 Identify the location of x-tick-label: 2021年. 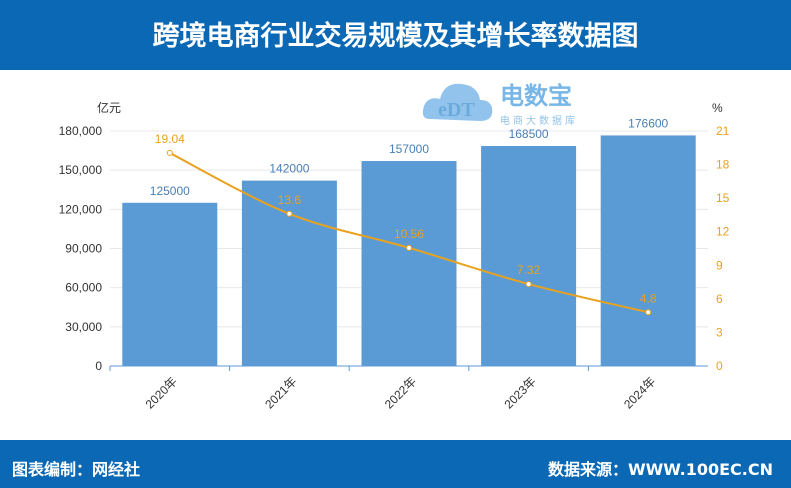
(280, 392).